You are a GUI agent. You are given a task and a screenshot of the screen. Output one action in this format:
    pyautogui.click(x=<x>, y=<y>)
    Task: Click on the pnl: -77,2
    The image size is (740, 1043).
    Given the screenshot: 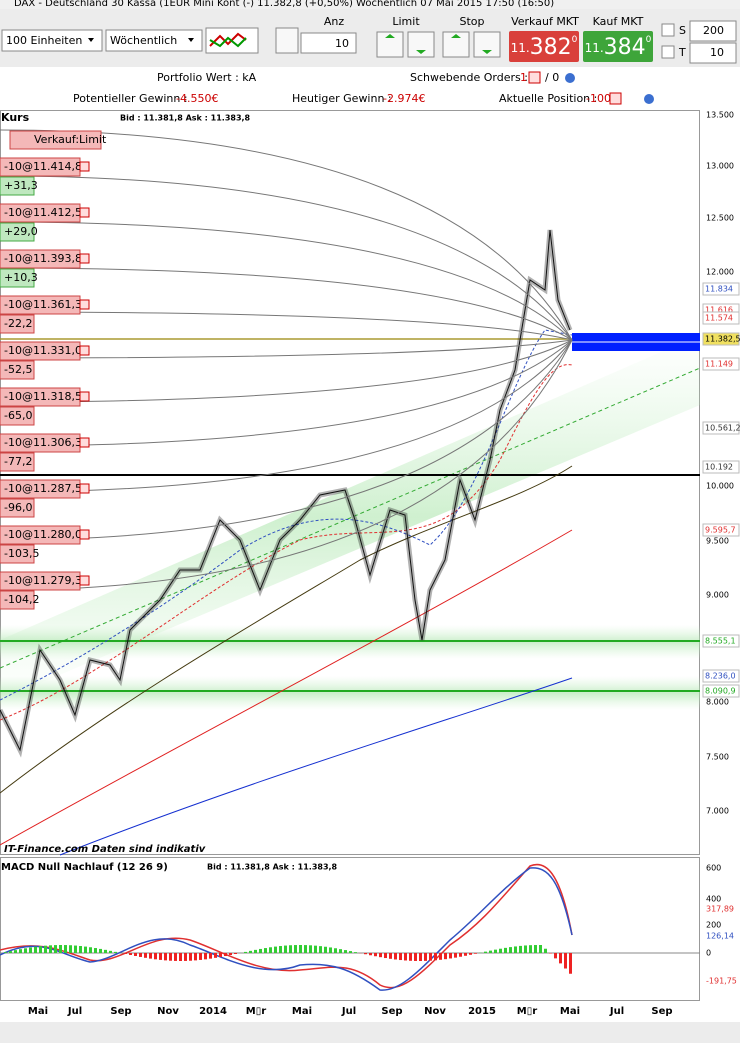 What is the action you would take?
    pyautogui.click(x=18, y=461)
    